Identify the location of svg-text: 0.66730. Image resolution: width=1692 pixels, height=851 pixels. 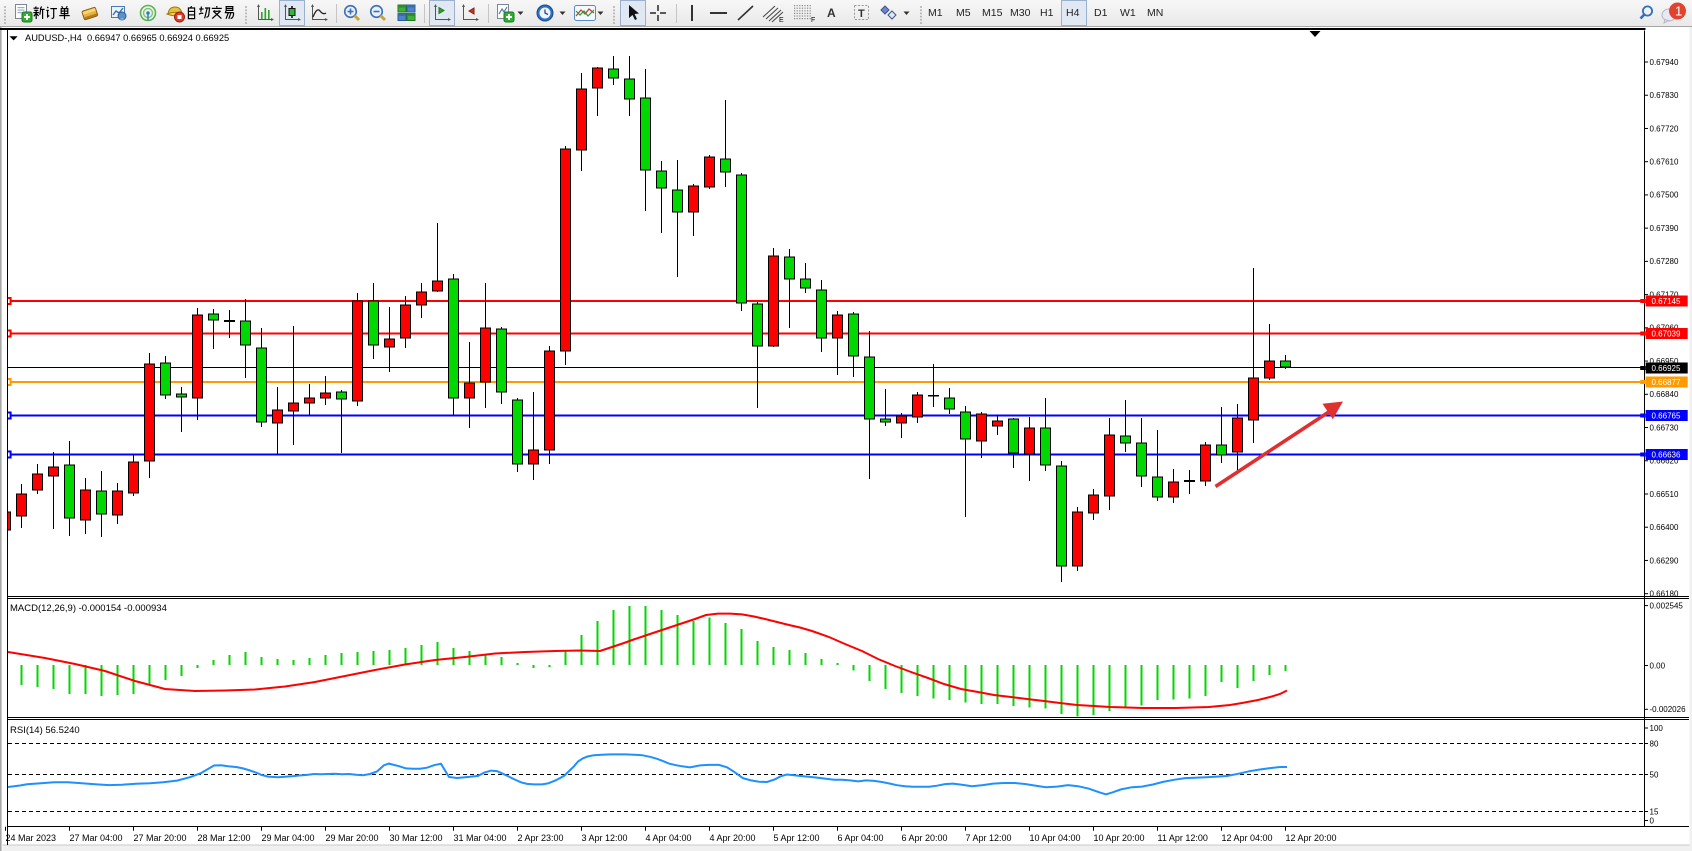
(1664, 427).